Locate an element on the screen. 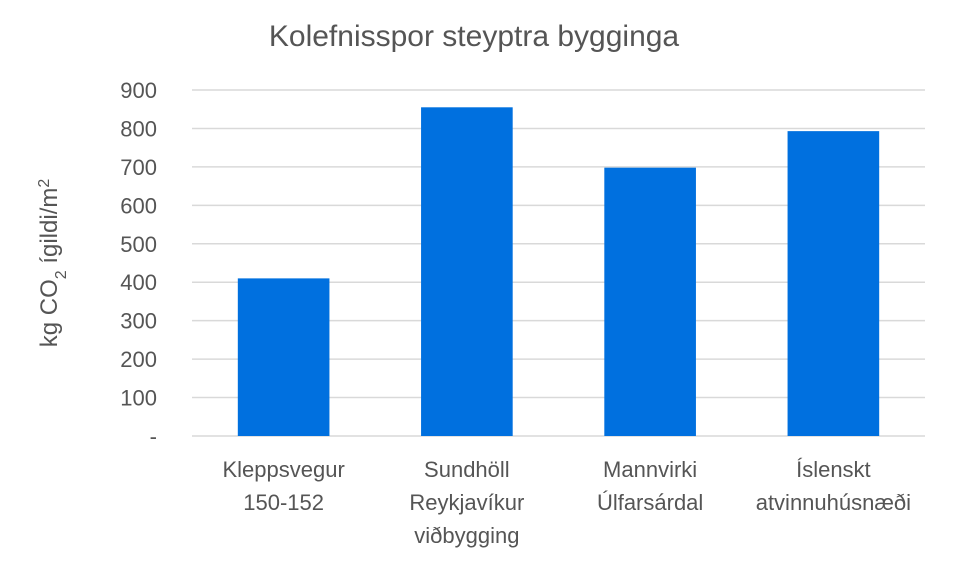  category-label: Íslenskt atvinnuhúsnæði is located at coordinates (833, 486).